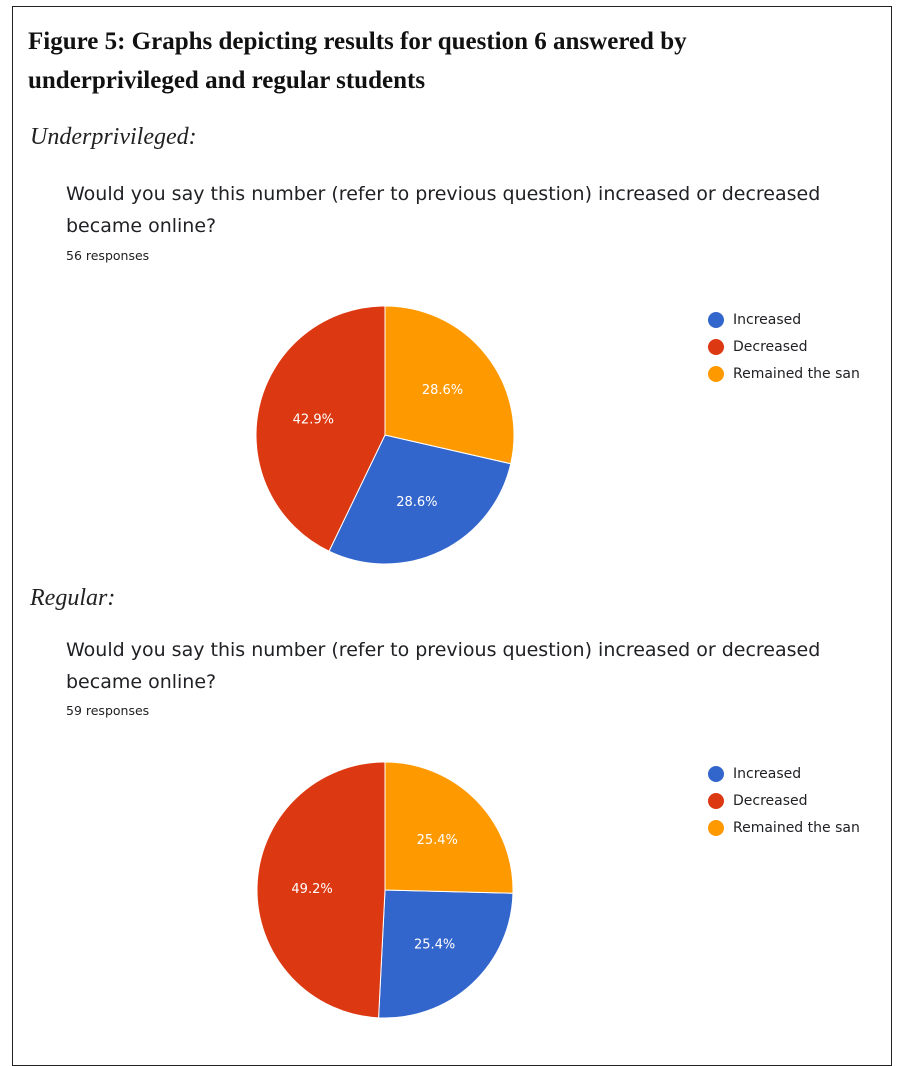  I want to click on pie-chart-regular: 25.4% 49.2% 25.4%, so click(385, 890).